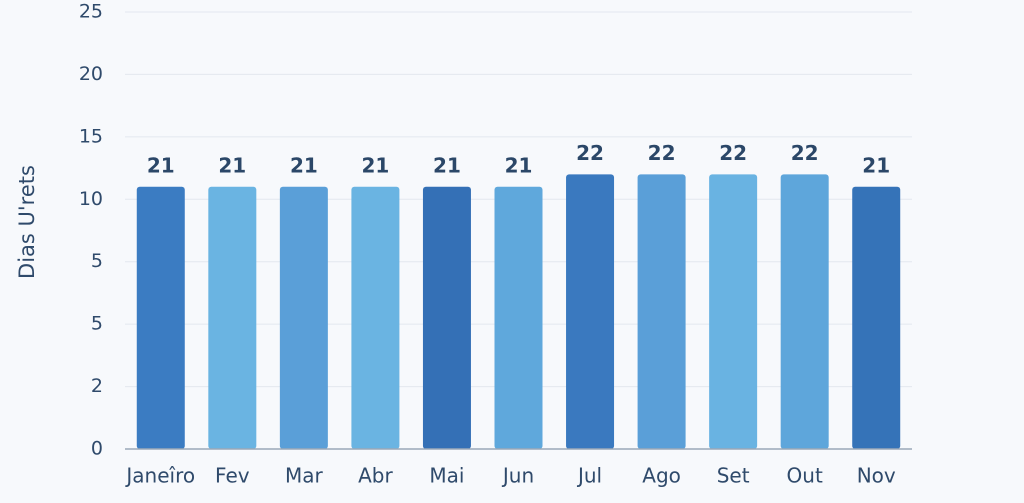  Describe the element at coordinates (91, 199) in the screenshot. I see `y-tick-label: 10` at that location.